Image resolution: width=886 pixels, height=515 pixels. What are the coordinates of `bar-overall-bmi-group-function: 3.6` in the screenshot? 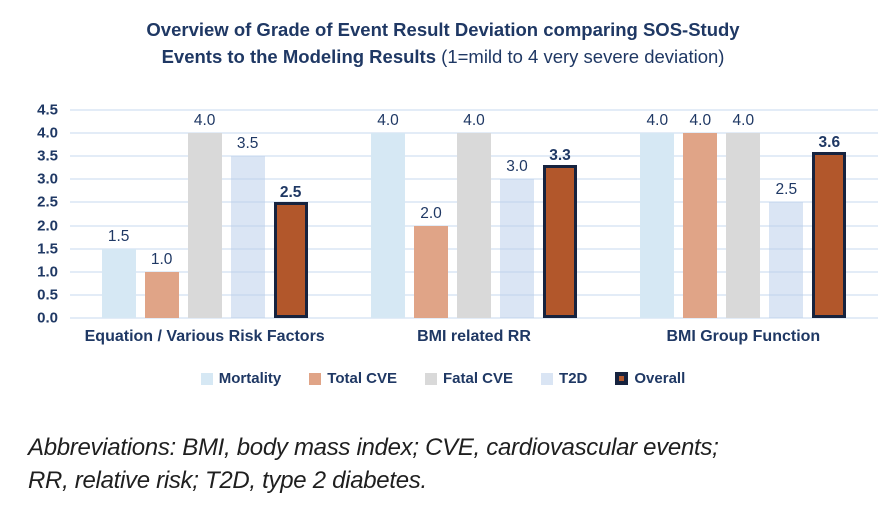 It's located at (829, 226).